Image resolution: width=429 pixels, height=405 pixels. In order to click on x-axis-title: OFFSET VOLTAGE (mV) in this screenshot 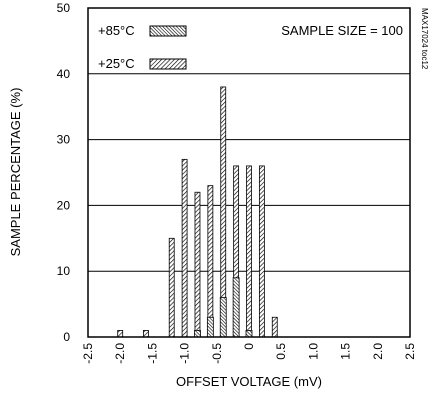, I will do `click(249, 381)`.